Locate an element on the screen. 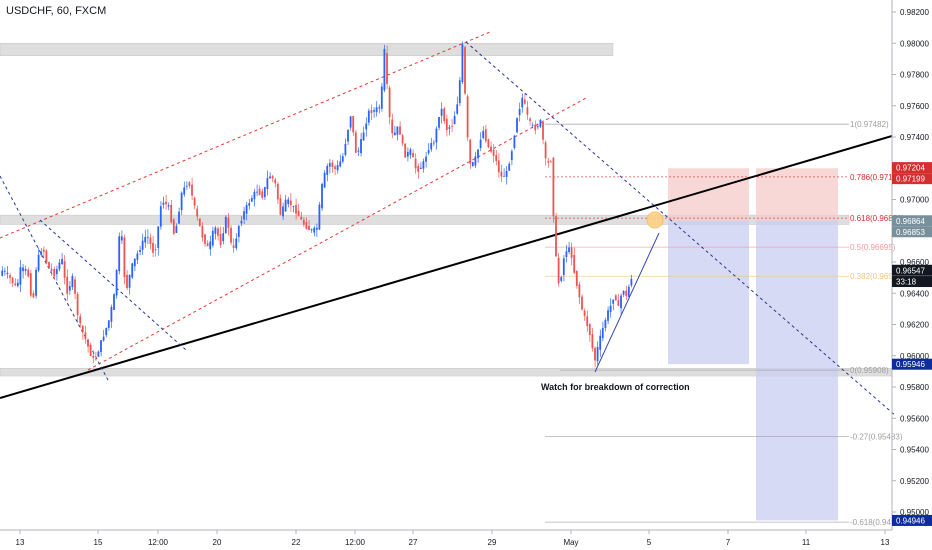 The height and width of the screenshot is (550, 932). time-axis: 13 15 12:00 20 22 12:00 27 29 May 5 7 11 13 is located at coordinates (446, 538).